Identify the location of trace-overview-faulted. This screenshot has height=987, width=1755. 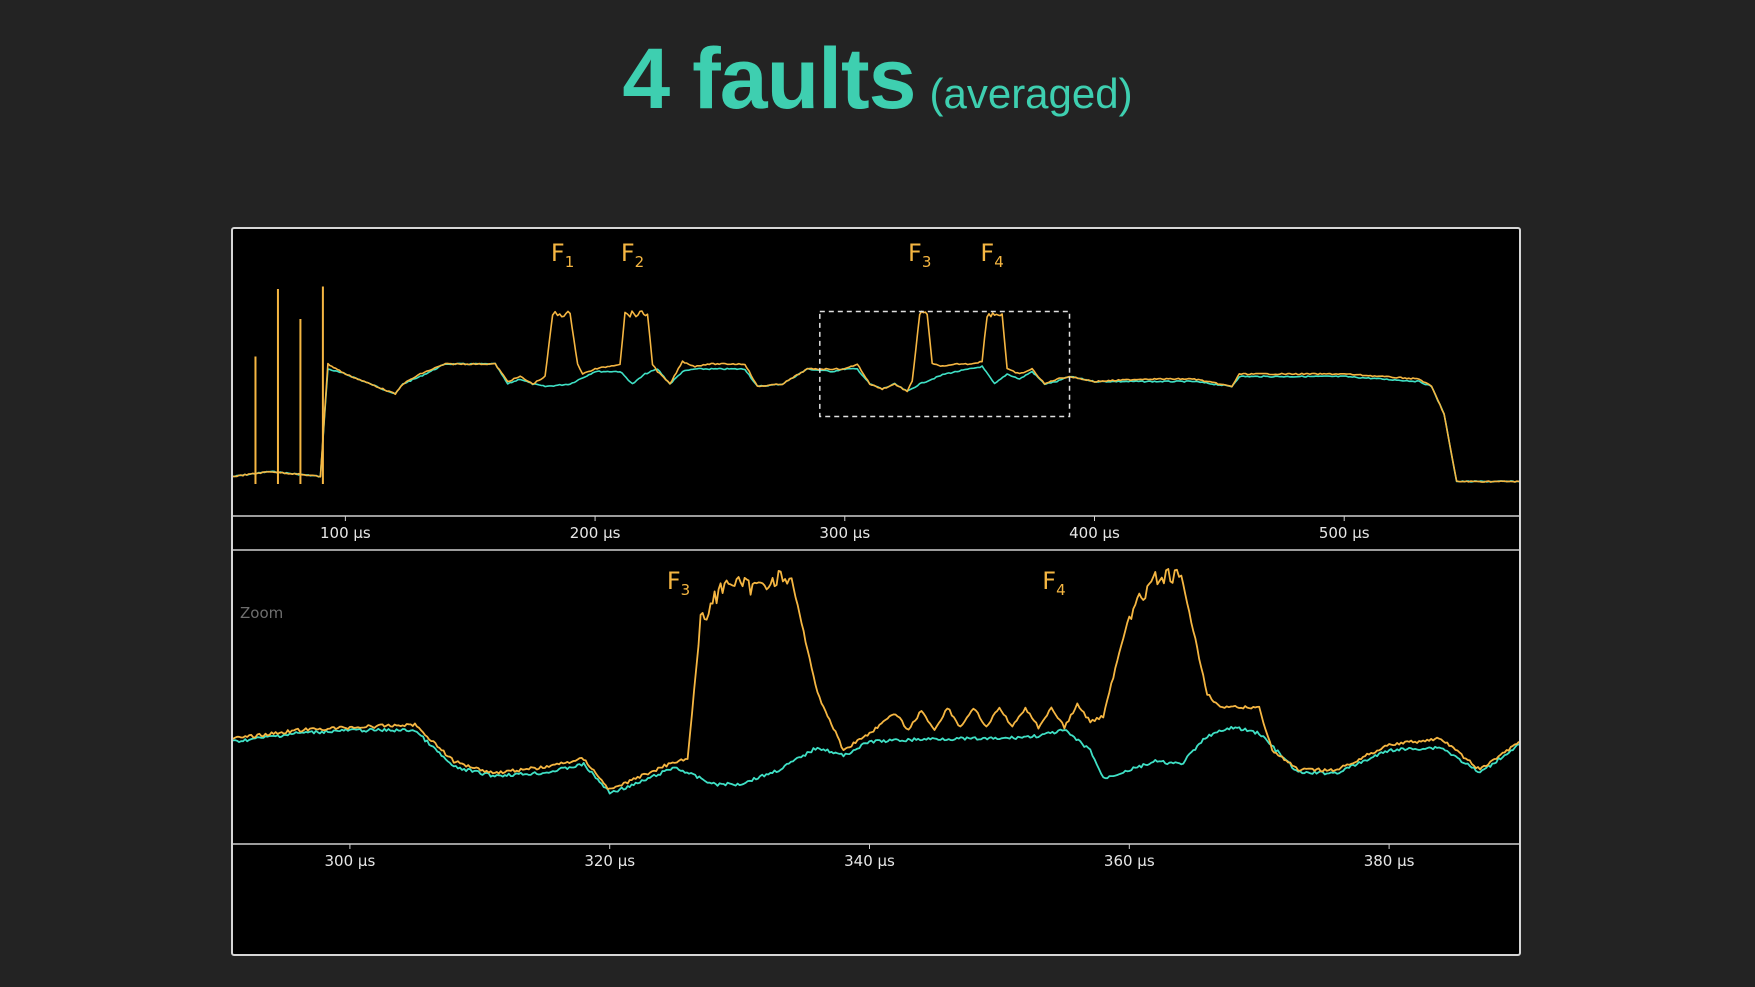
(876, 396).